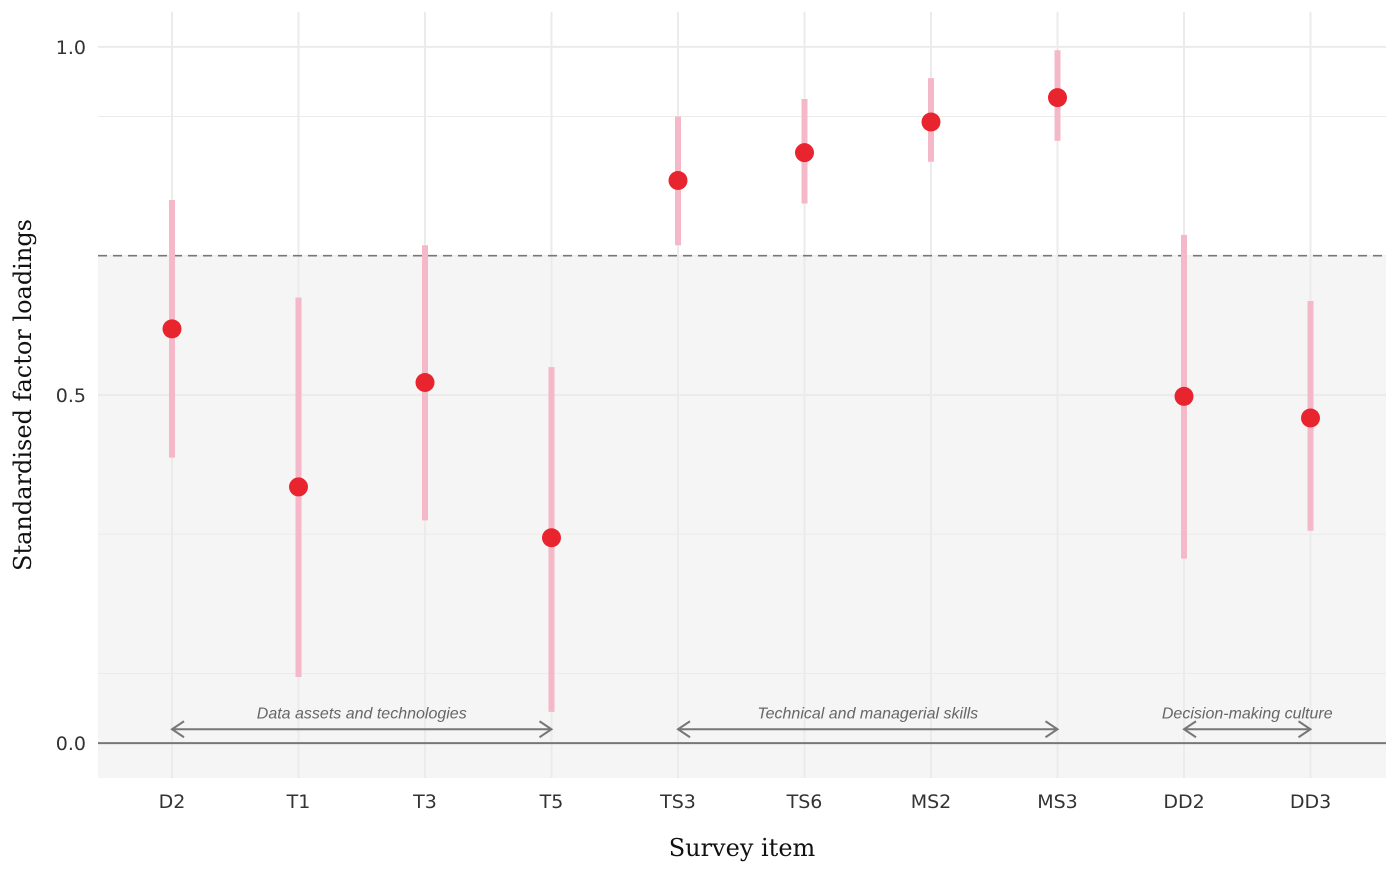 The image size is (1400, 875). Describe the element at coordinates (551, 802) in the screenshot. I see `x-tick-label: T5` at that location.